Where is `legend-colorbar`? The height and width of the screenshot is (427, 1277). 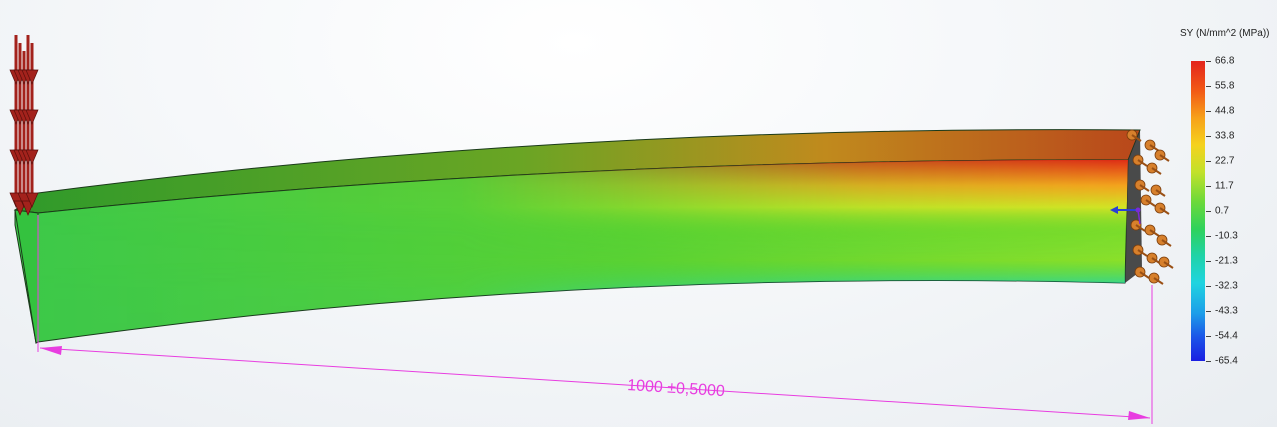
legend-colorbar is located at coordinates (1198, 211).